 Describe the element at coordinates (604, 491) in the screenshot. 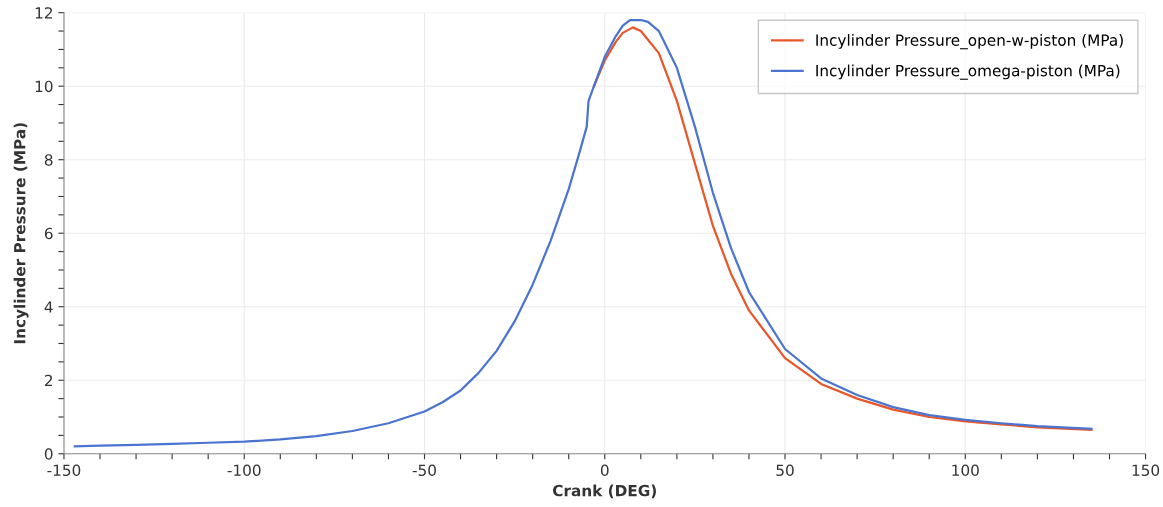

I see `x-axis-title: Crank (DEG)` at that location.